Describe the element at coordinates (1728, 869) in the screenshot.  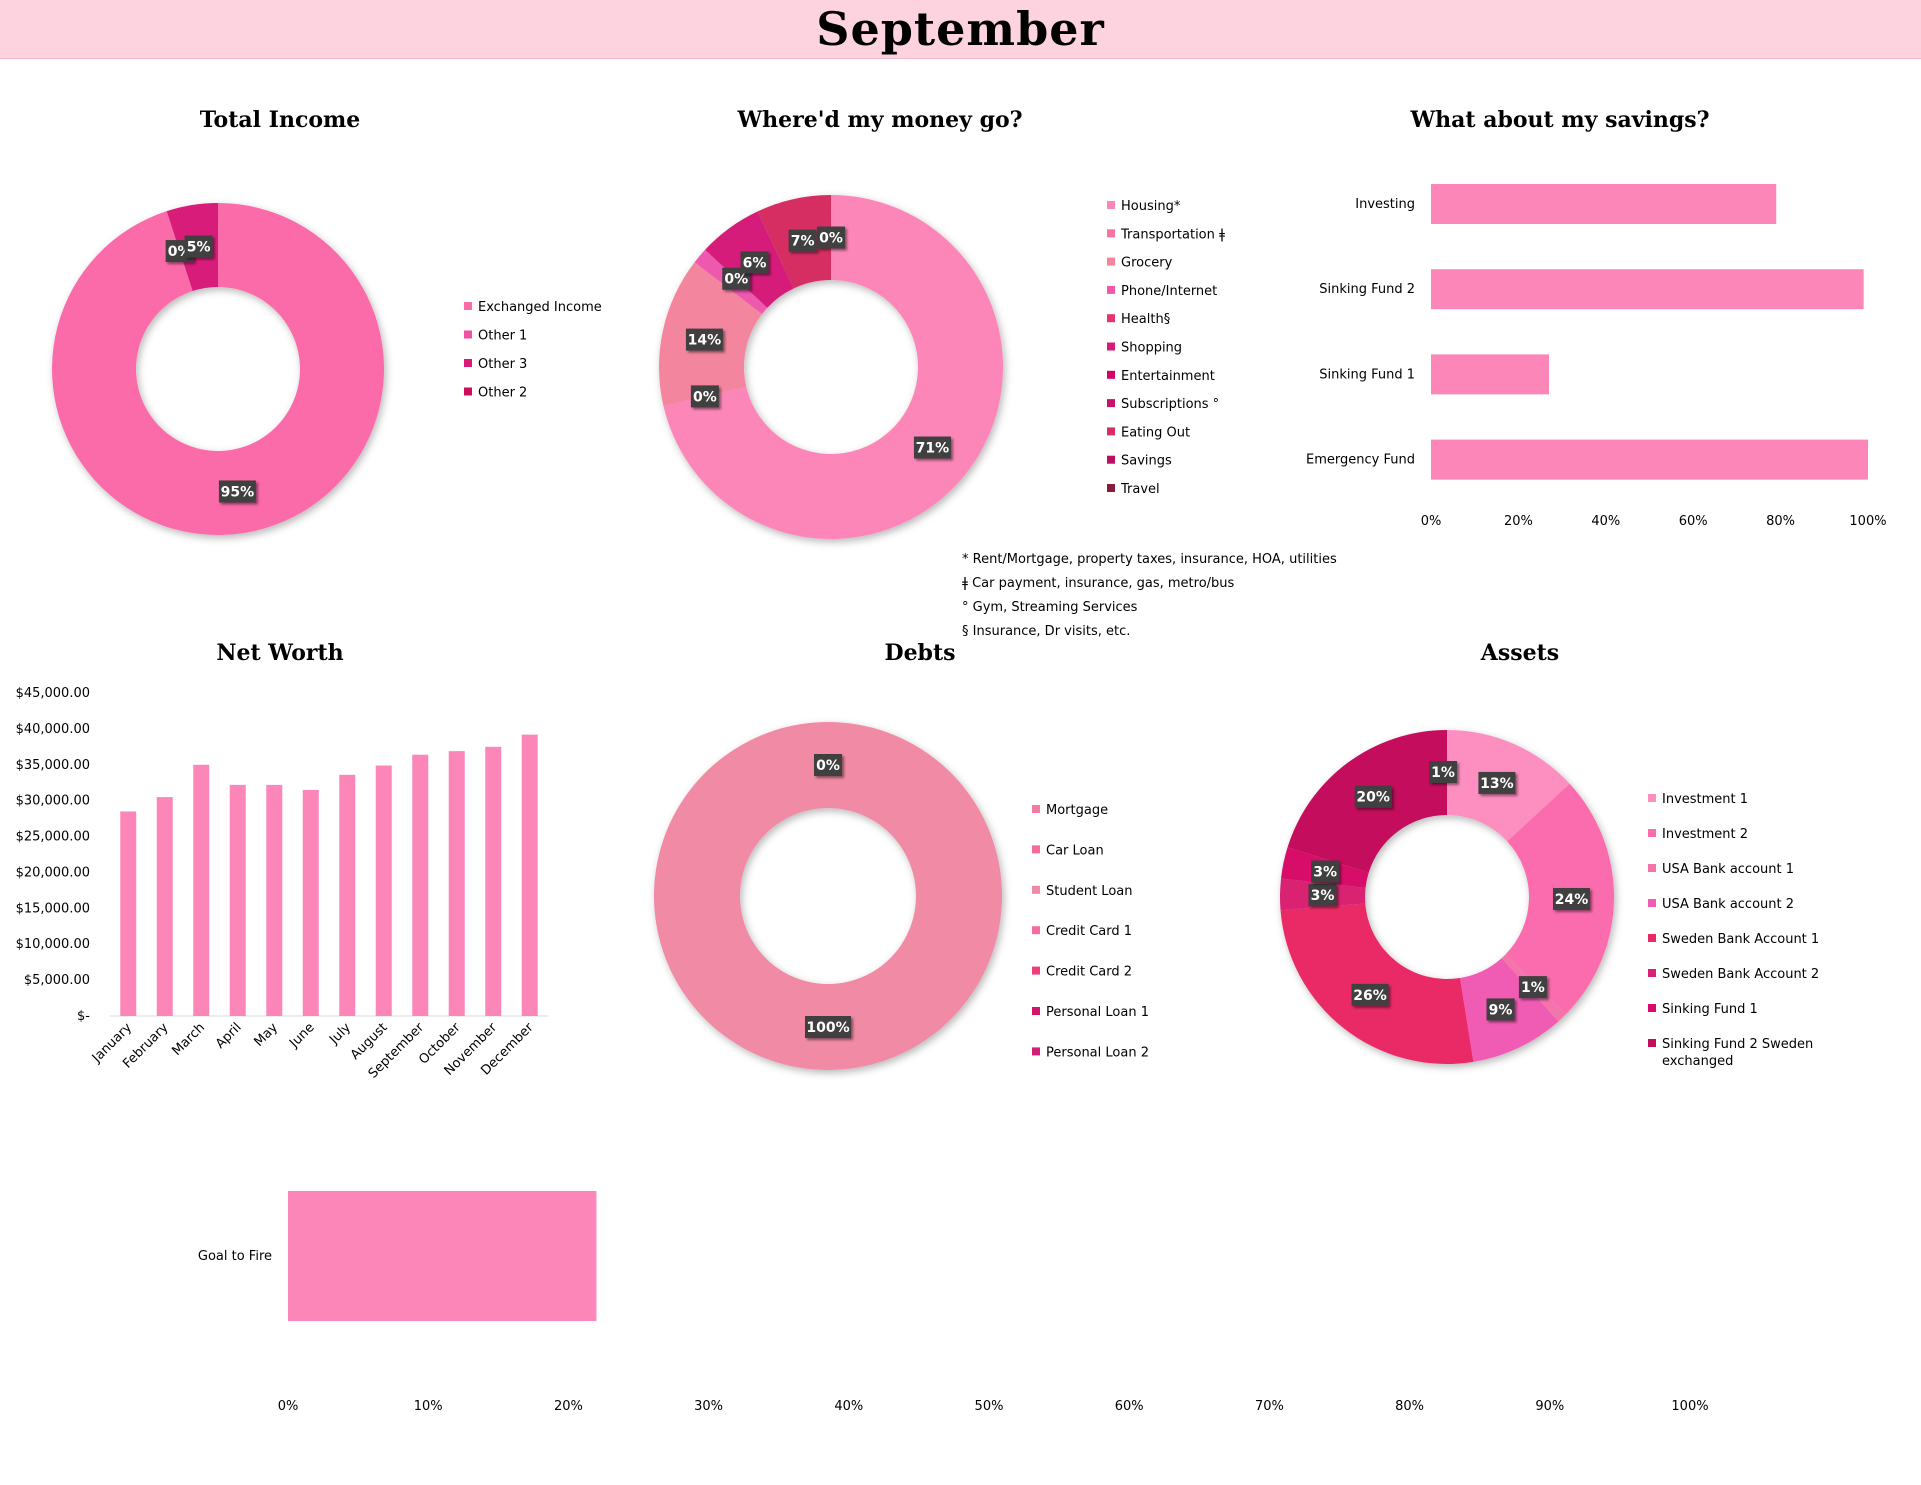
I see `assets-legend-label-2: USA Bank account 1` at that location.